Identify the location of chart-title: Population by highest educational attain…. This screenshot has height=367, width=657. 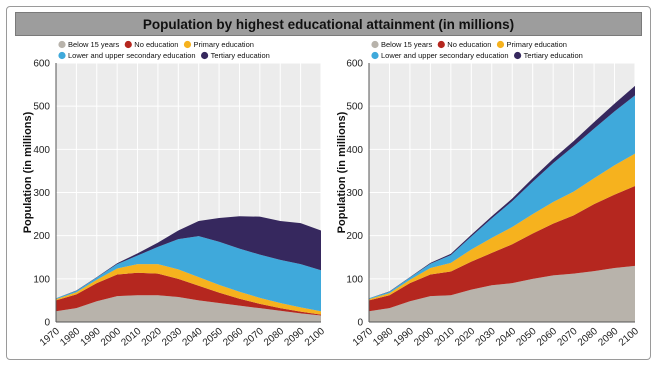
(328, 24).